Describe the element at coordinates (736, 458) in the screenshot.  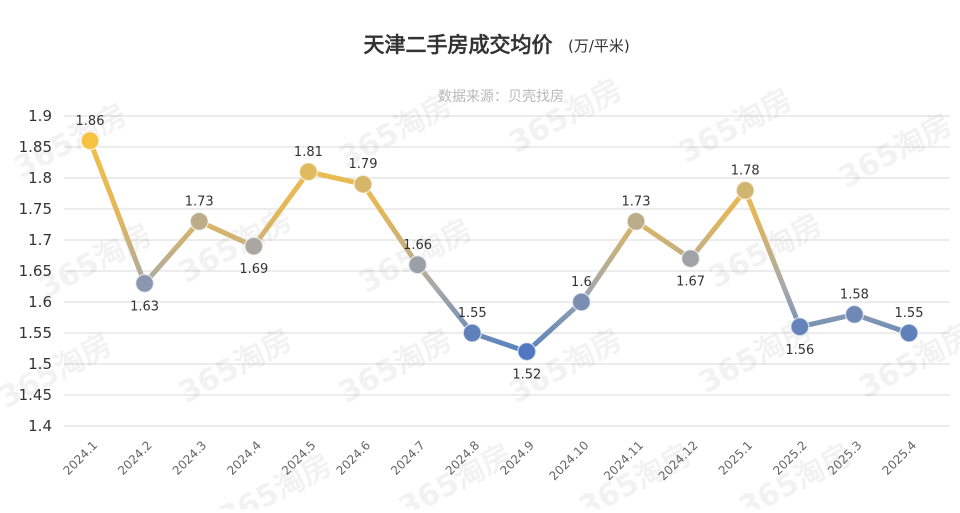
I see `x-tick-label: 2025.1` at that location.